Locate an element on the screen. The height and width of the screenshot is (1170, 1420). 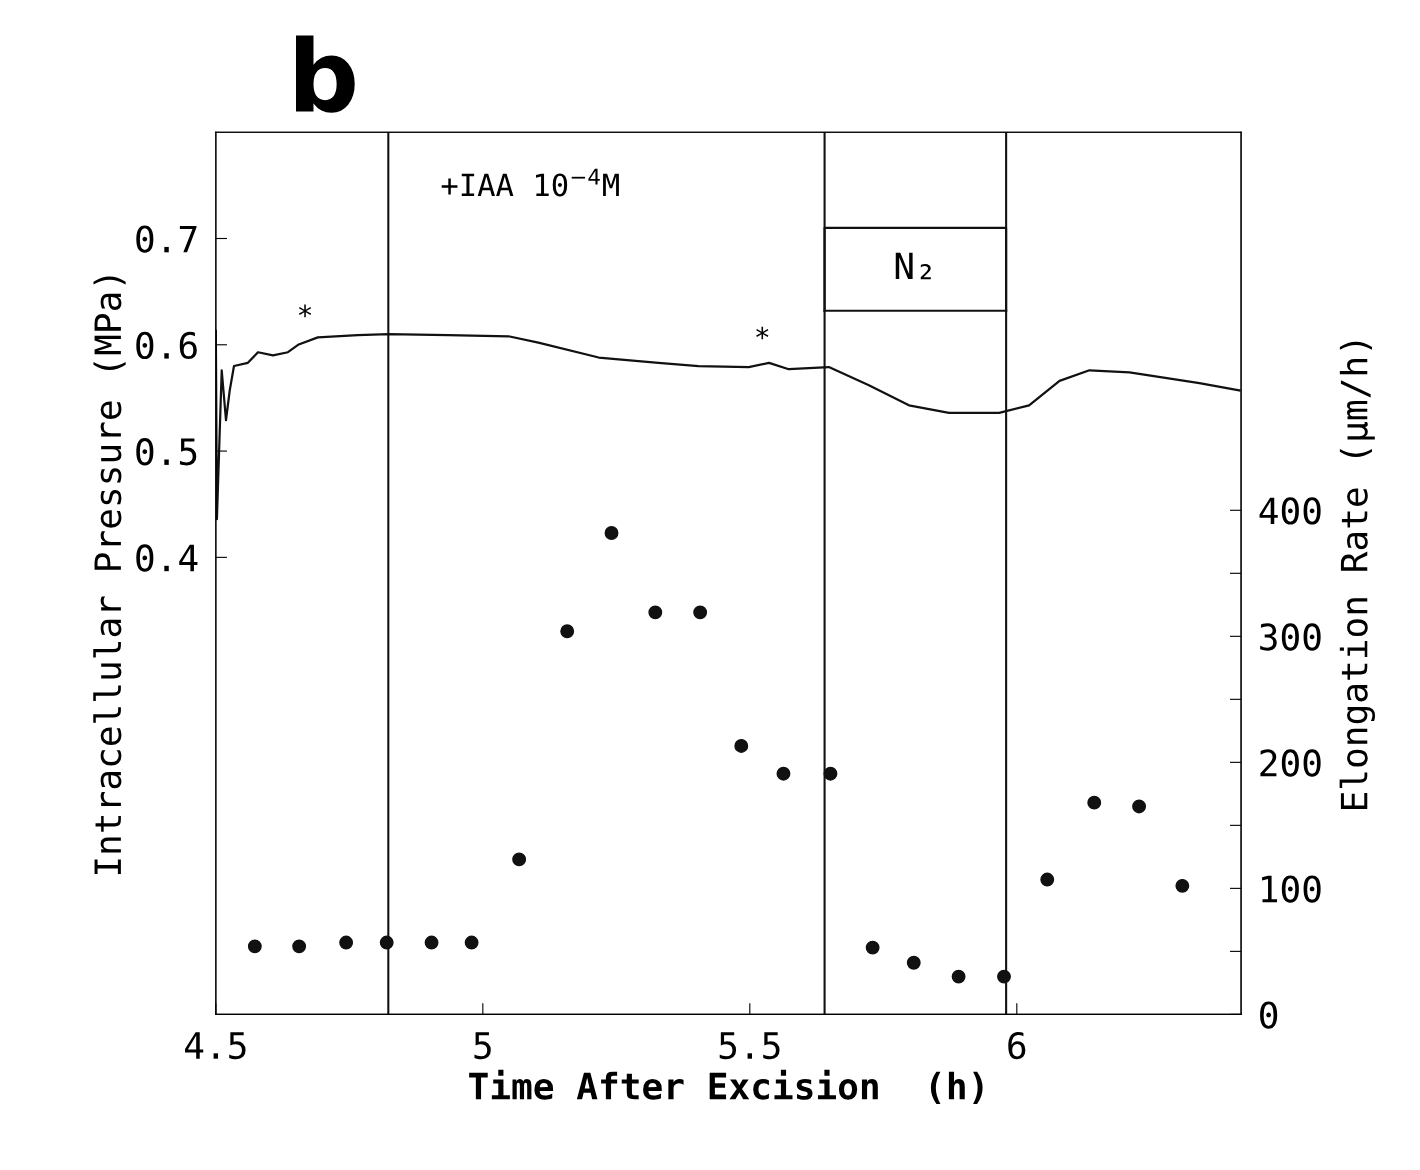
x-tick-label: 6 is located at coordinates (1017, 1045).